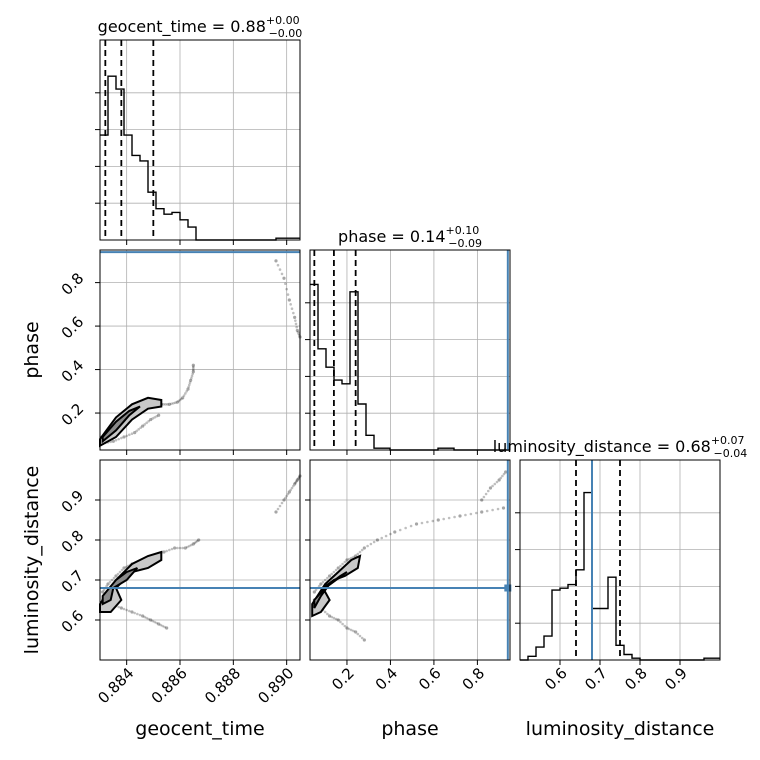  What do you see at coordinates (410, 350) in the screenshot?
I see `panel-phase-hist` at bounding box center [410, 350].